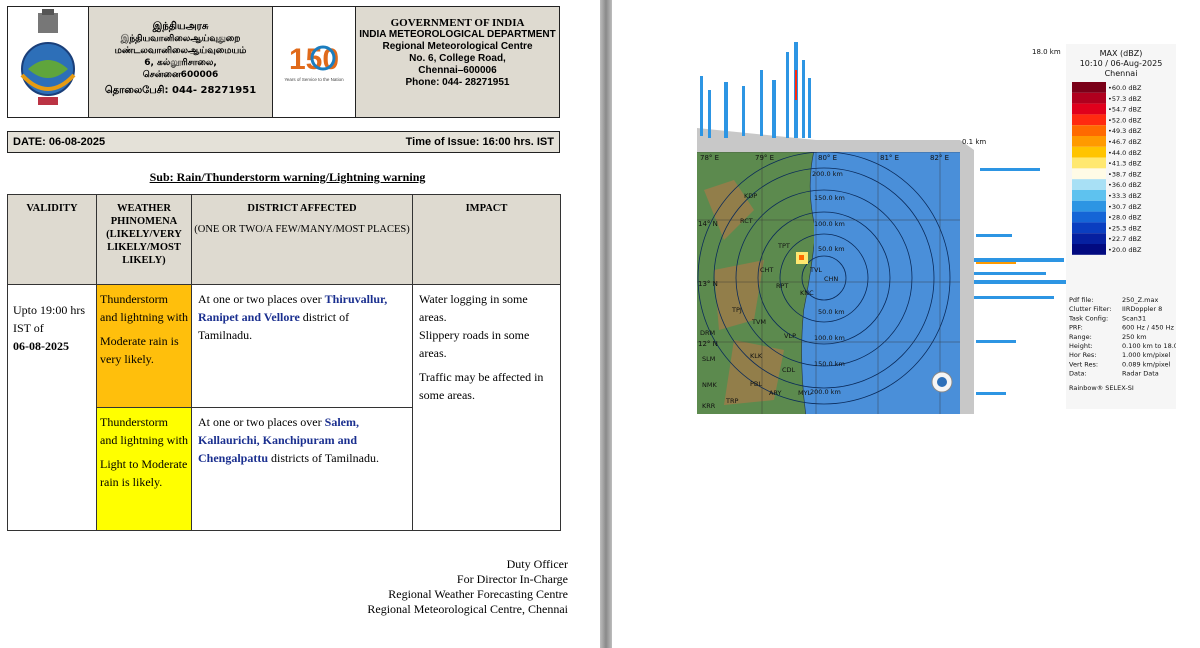 This screenshot has height=648, width=1200. What do you see at coordinates (1140, 374) in the screenshot?
I see `info-value: Radar Data` at bounding box center [1140, 374].